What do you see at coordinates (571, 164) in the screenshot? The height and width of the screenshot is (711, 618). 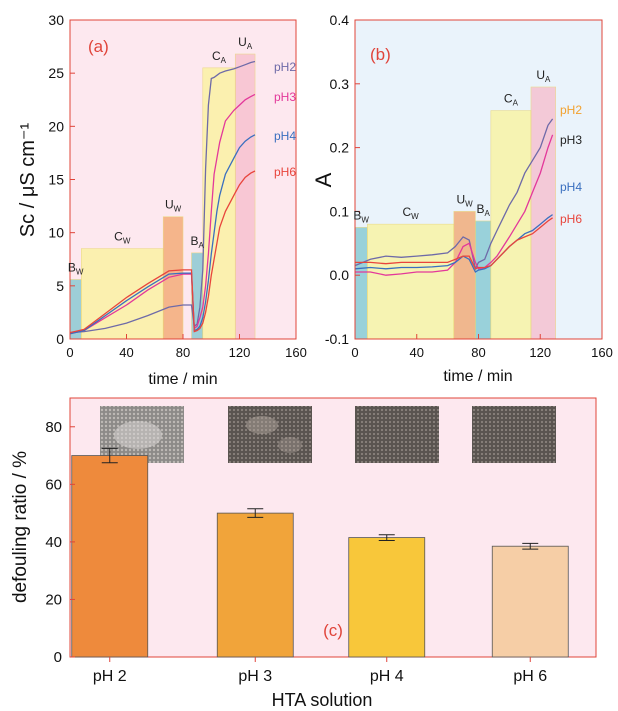 I see `panel-b-series-labels: pH2 pH3 pH4 pH6` at bounding box center [571, 164].